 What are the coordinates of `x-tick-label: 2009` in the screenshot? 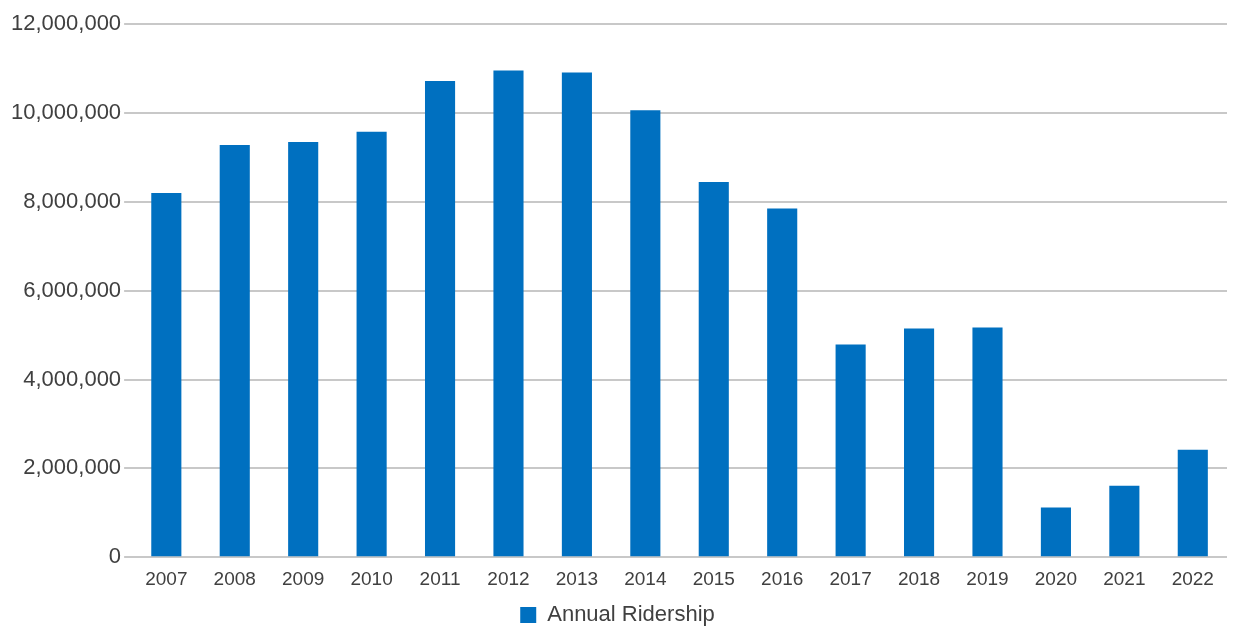 It's located at (303, 578).